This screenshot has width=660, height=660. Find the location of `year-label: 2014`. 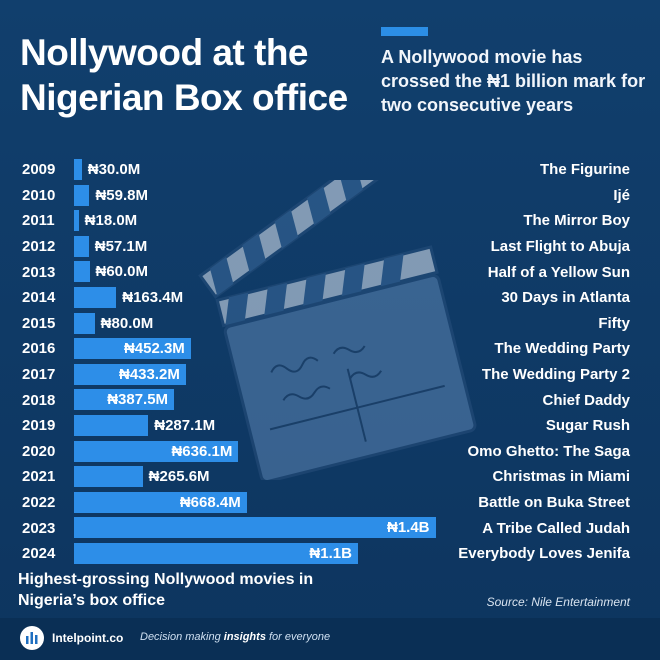

year-label: 2014 is located at coordinates (39, 298).